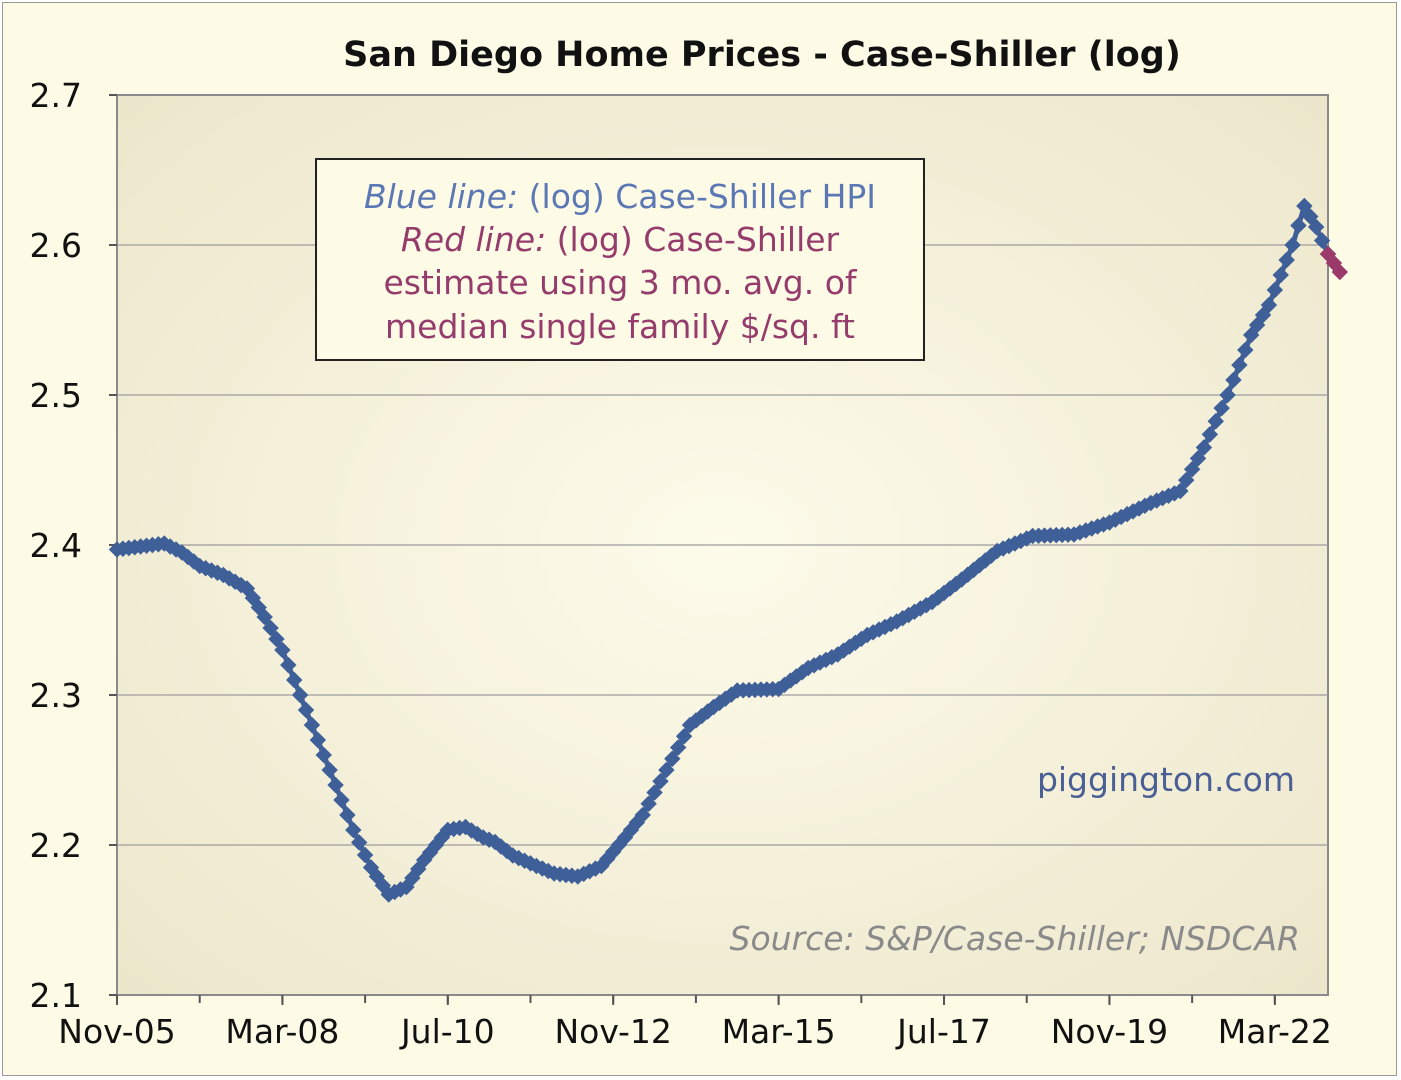 Image resolution: width=1401 pixels, height=1080 pixels. I want to click on y-tick-label: 2.2, so click(56, 845).